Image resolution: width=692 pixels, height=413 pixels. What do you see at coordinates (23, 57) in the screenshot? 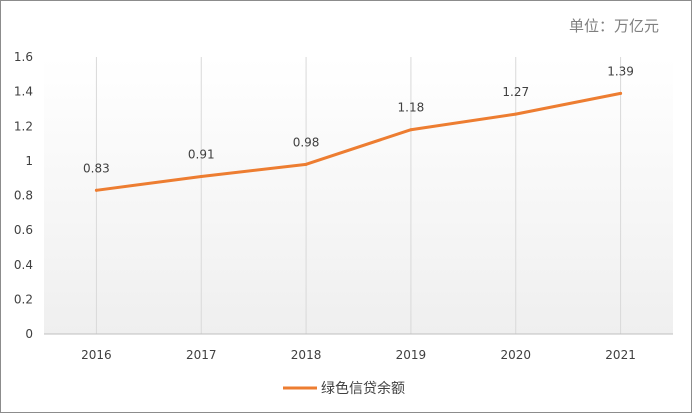
I see `y-tick-label: 1.6` at bounding box center [23, 57].